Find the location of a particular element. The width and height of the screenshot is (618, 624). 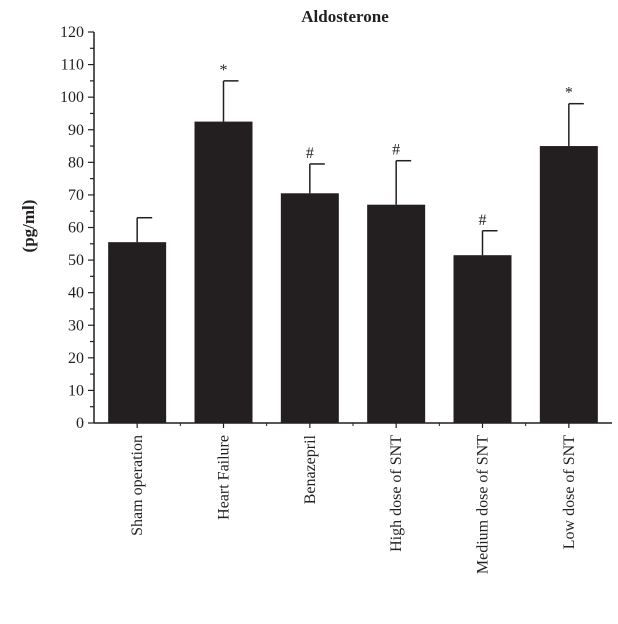

y-tick-label: 80 is located at coordinates (76, 162).